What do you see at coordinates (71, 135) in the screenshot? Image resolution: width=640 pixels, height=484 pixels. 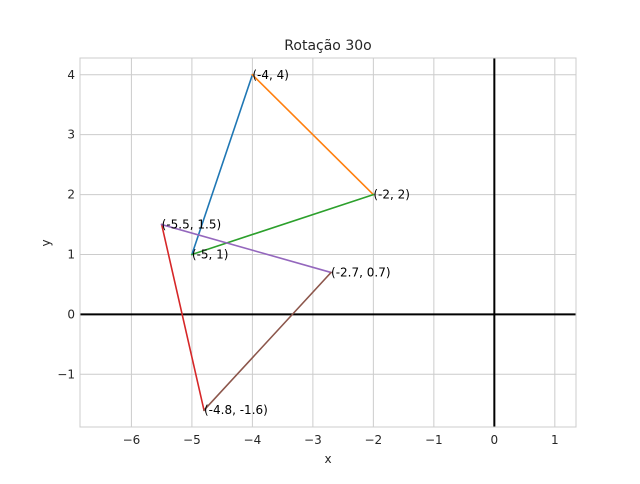 I see `y-tick-label: 3` at bounding box center [71, 135].